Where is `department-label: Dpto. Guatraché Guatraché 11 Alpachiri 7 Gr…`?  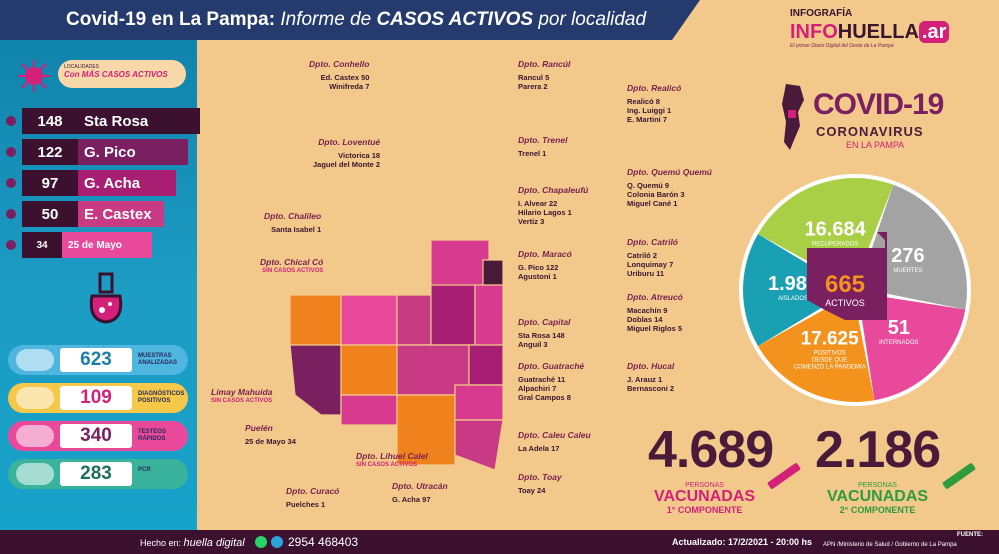
department-label: Dpto. Guatraché Guatraché 11 Alpachiri 7 Gr… is located at coordinates (551, 382).